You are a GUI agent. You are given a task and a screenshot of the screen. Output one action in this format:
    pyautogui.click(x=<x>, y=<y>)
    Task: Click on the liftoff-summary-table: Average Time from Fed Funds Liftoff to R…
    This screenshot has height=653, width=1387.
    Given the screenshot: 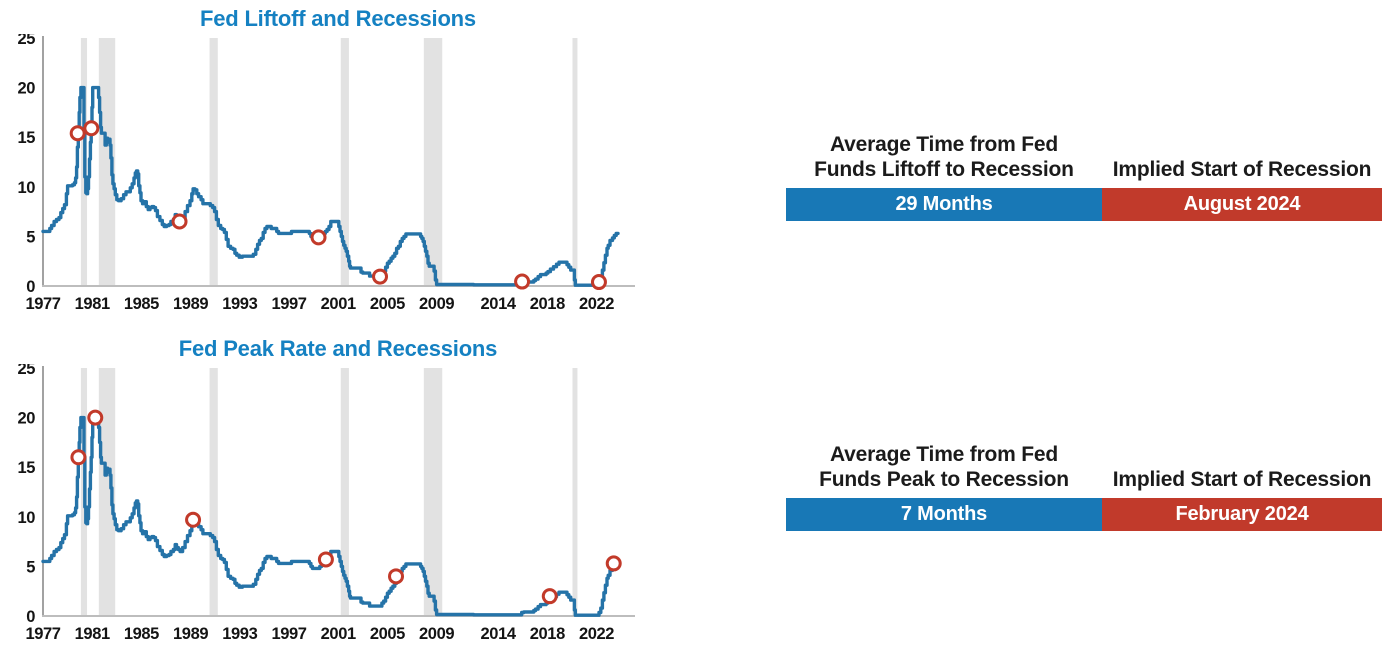 What is the action you would take?
    pyautogui.click(x=1084, y=174)
    